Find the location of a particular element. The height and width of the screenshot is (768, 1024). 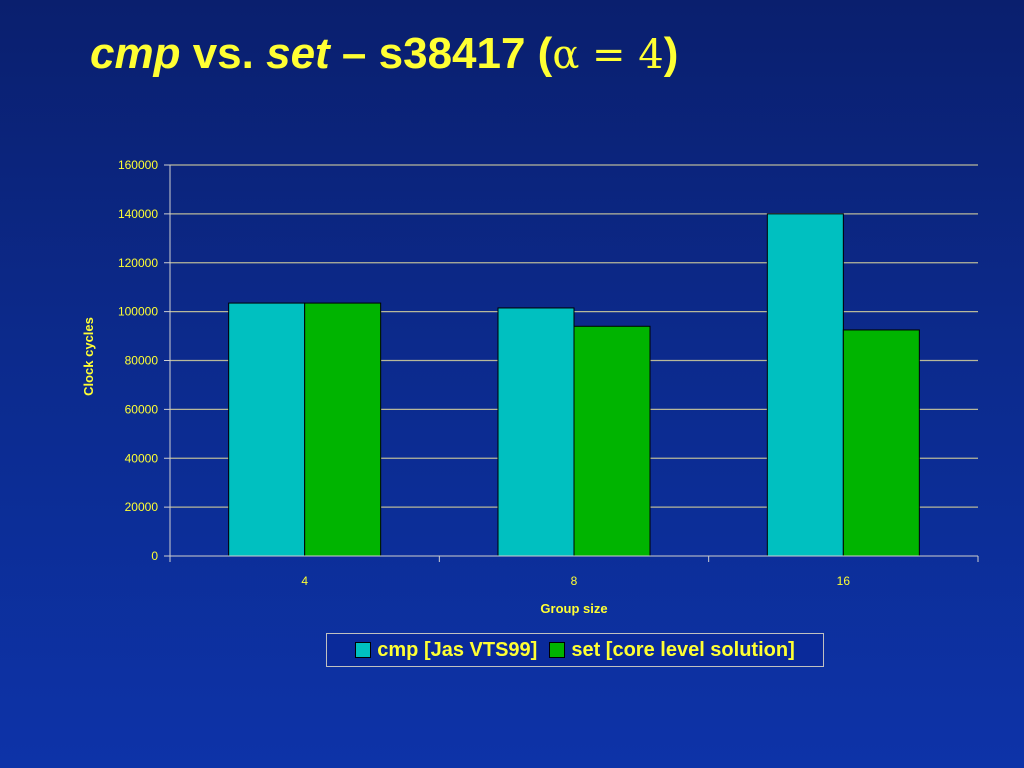

x-tick-label: 8 is located at coordinates (574, 581).